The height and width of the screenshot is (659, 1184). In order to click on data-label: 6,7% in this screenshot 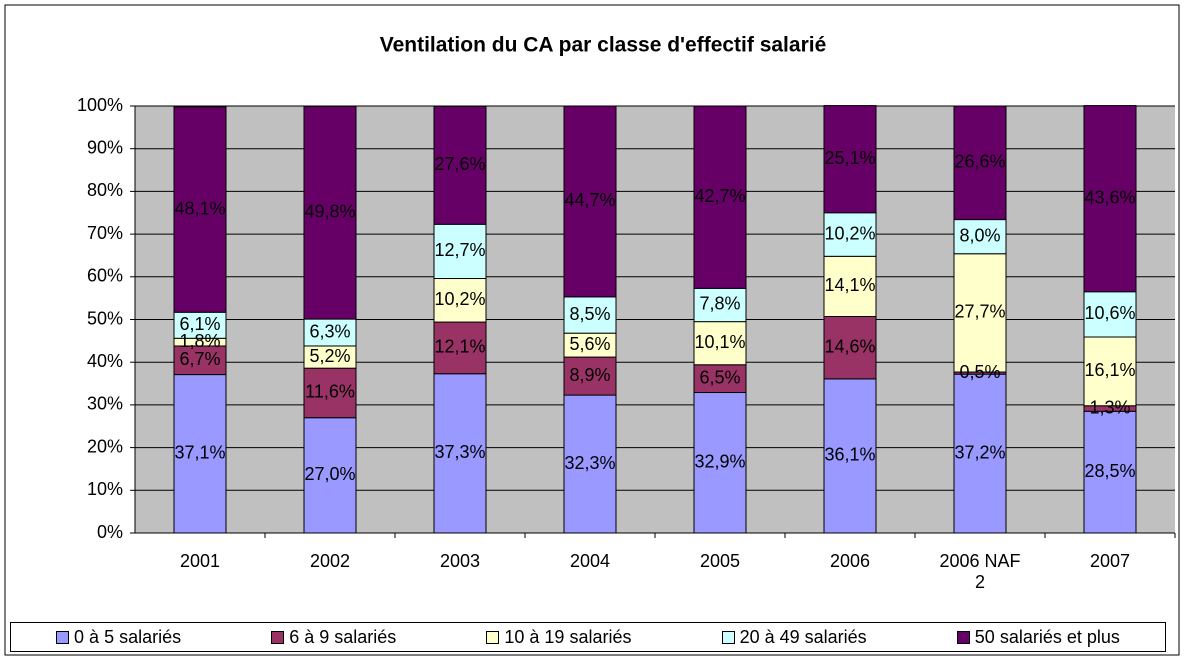, I will do `click(199, 359)`.